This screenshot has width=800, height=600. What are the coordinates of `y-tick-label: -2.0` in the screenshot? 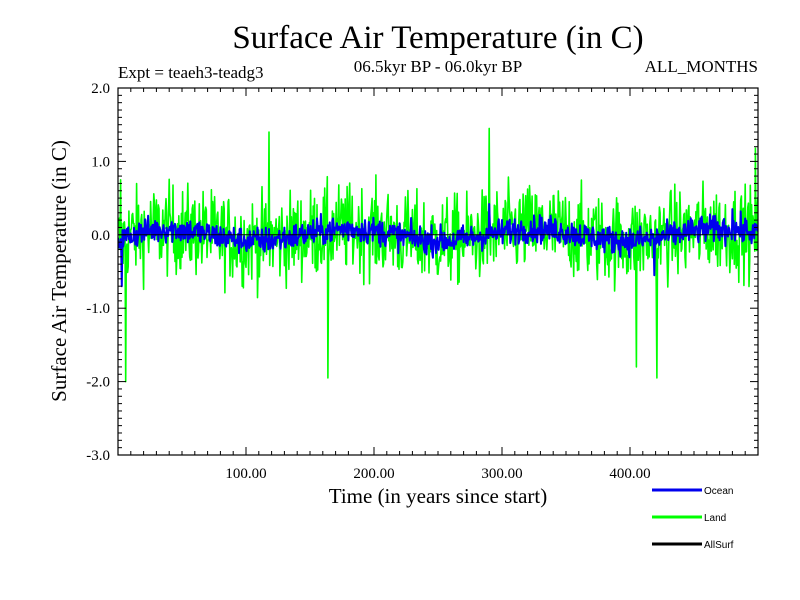 It's located at (98, 383).